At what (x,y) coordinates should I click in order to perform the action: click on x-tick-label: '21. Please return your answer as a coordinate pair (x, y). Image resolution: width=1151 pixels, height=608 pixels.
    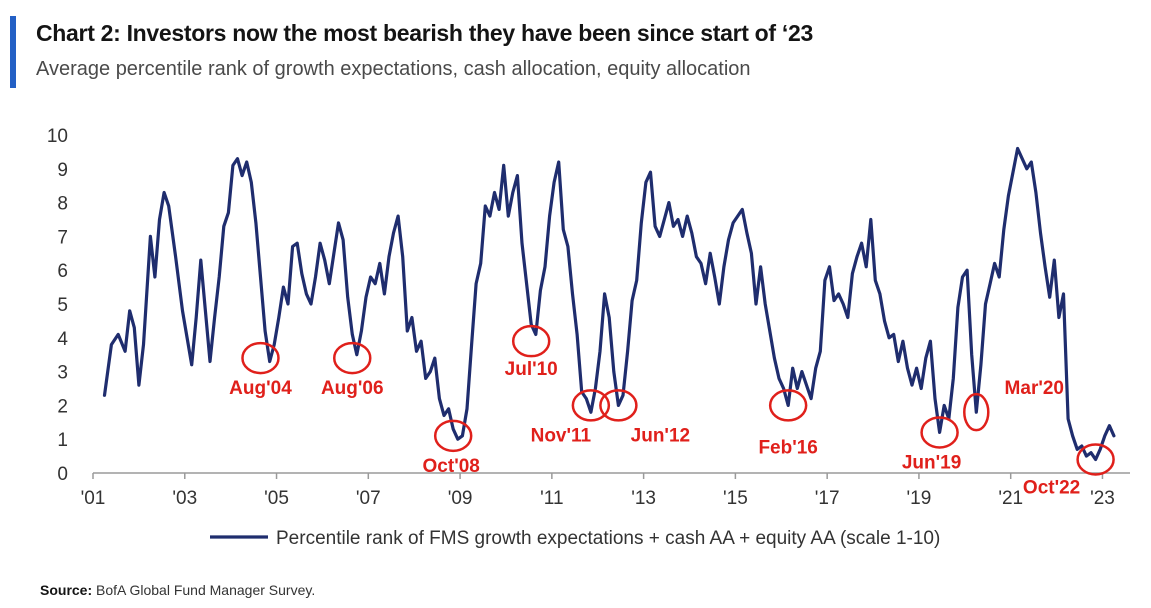
    Looking at the image, I should click on (1010, 498).